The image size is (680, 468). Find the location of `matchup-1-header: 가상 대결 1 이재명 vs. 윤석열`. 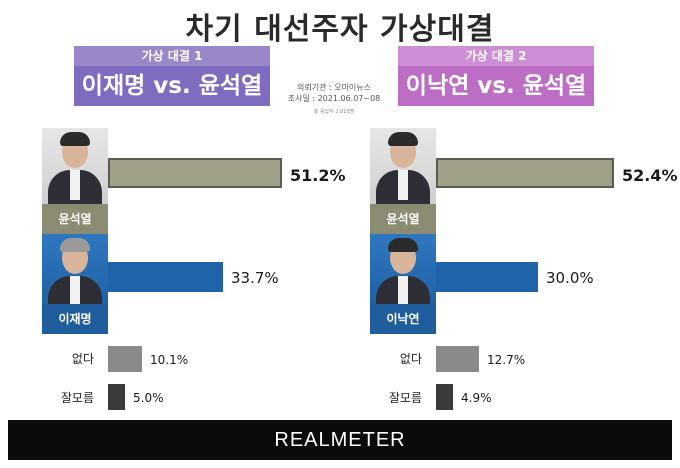

matchup-1-header: 가상 대결 1 이재명 vs. 윤석열 is located at coordinates (172, 76).